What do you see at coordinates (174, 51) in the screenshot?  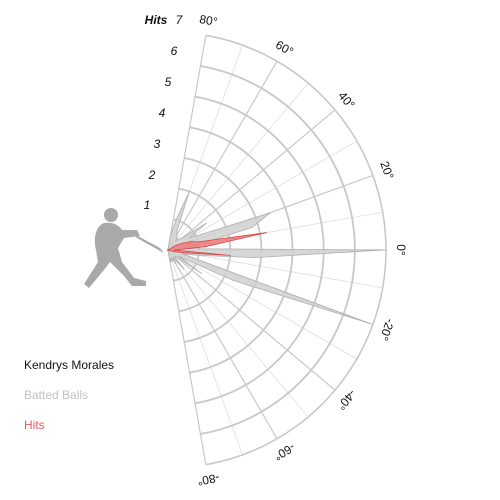 I see `radial-tick-label: 6` at bounding box center [174, 51].